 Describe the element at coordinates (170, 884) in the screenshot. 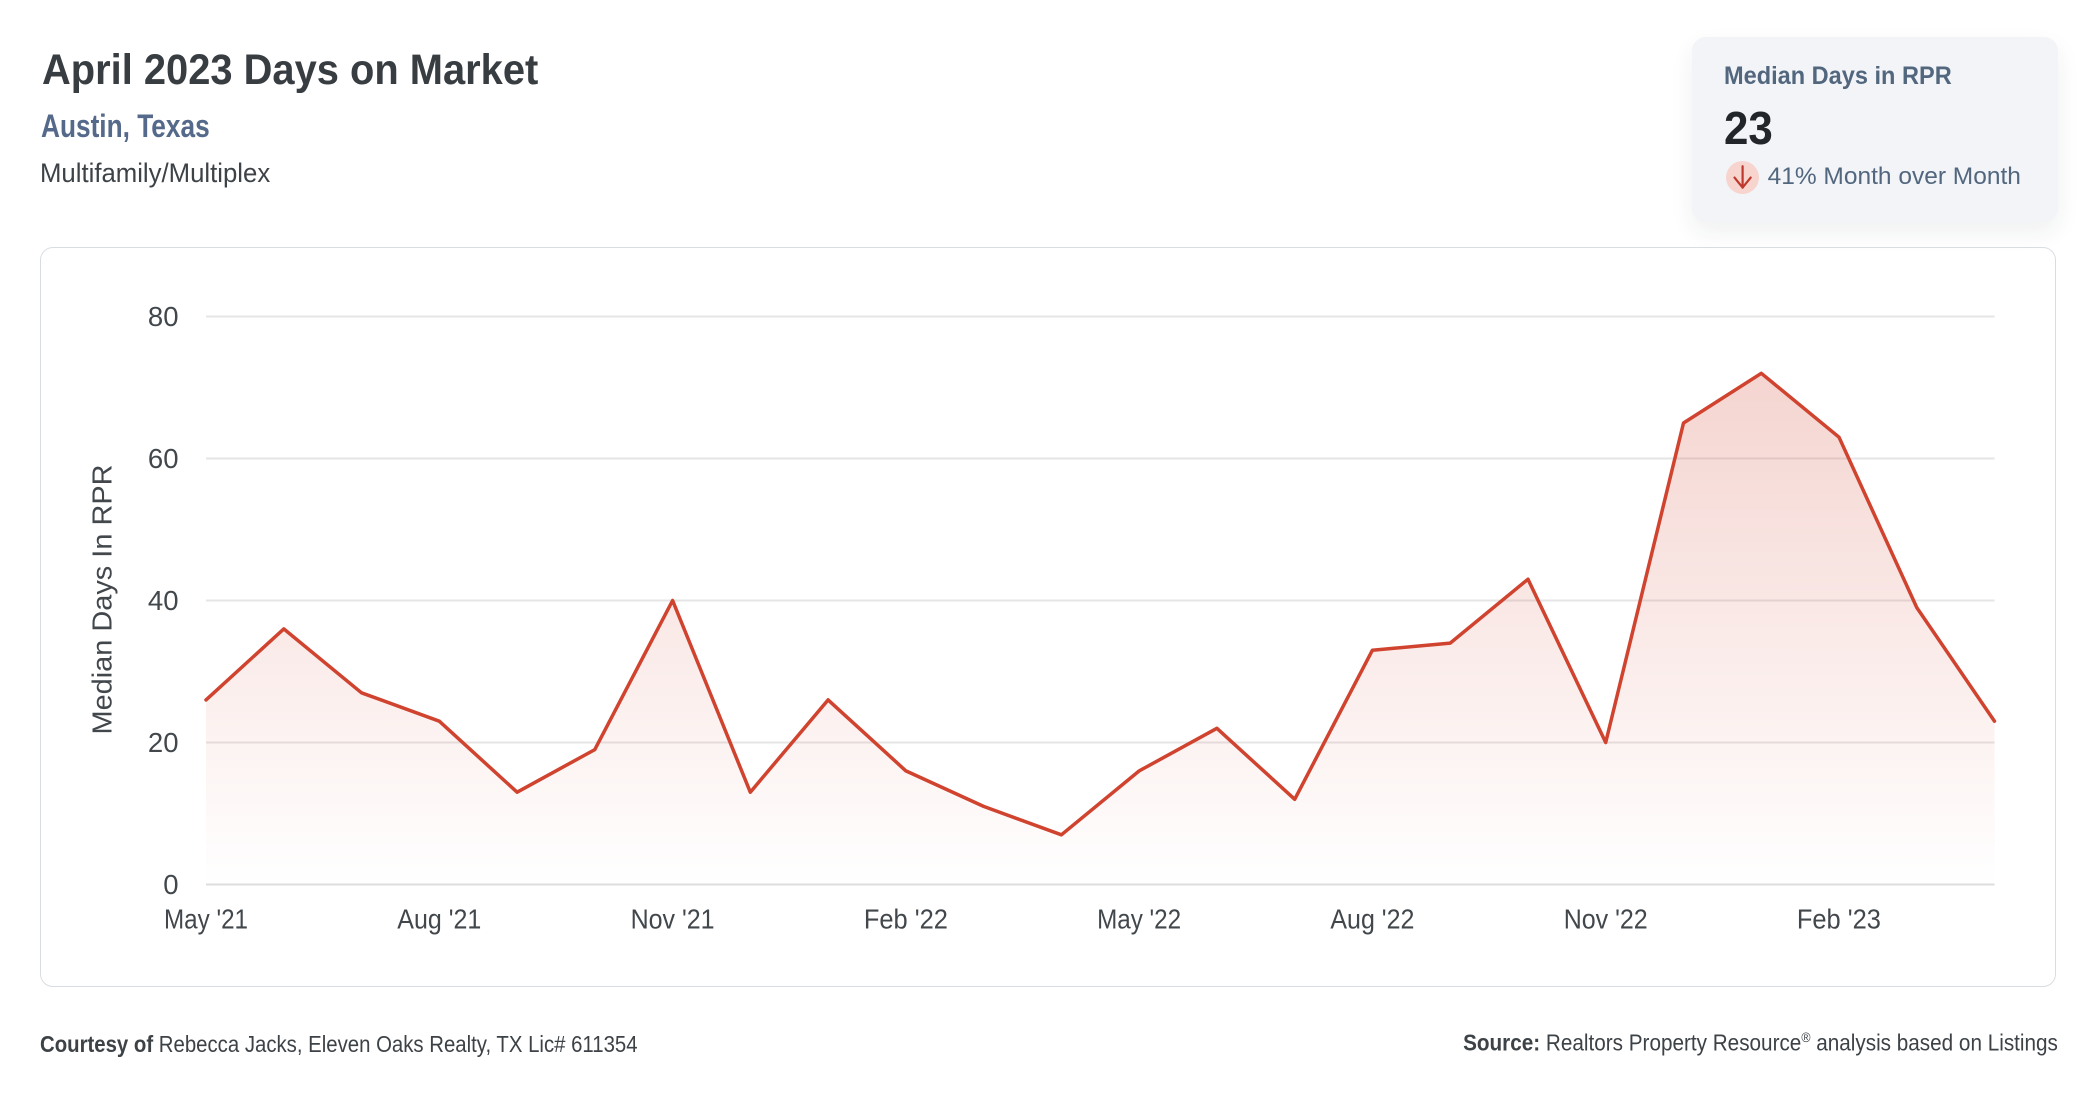

I see `svg-text: 0` at that location.